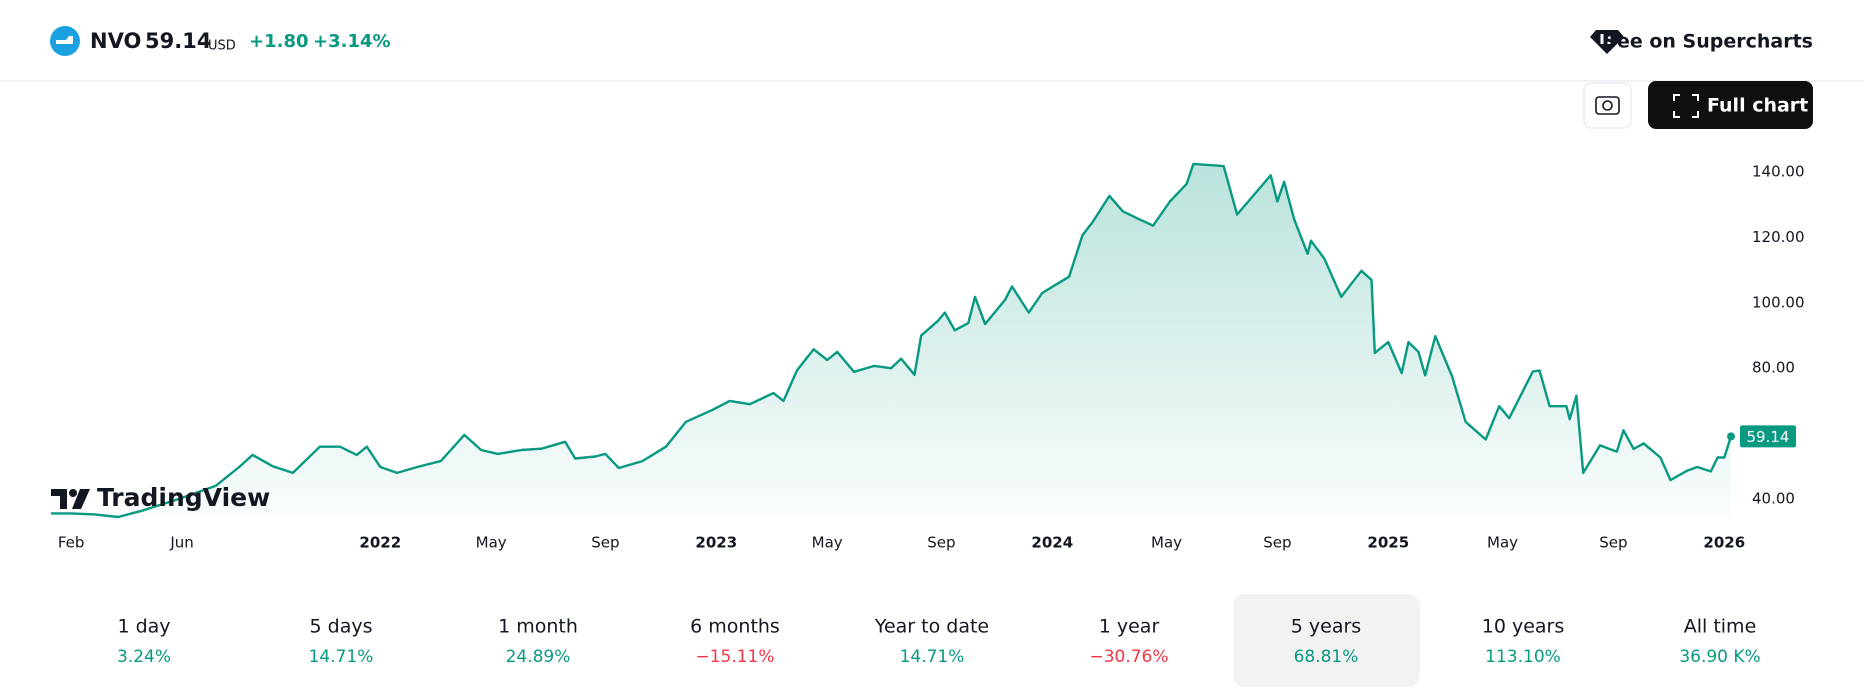 This screenshot has height=700, width=1863. Describe the element at coordinates (1724, 543) in the screenshot. I see `x-tick-label: 2026` at that location.